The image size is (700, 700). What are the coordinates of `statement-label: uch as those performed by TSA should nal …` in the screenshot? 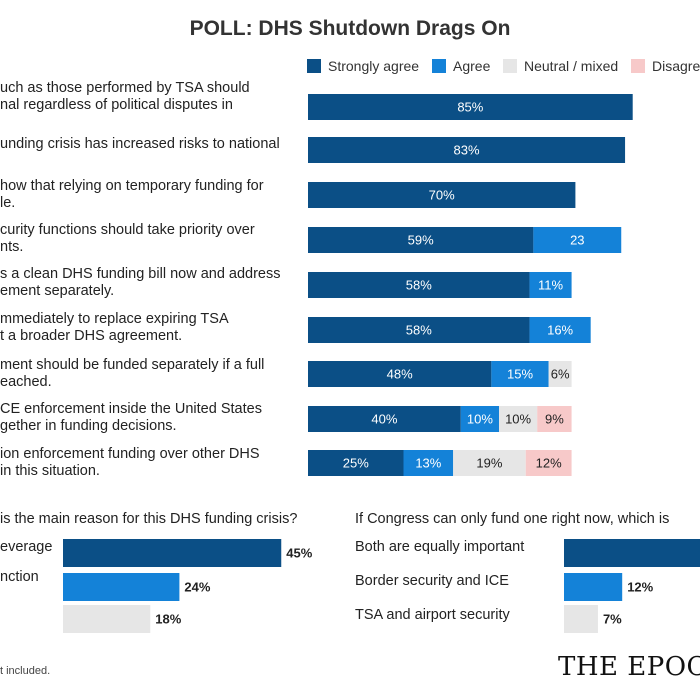 It's located at (125, 96).